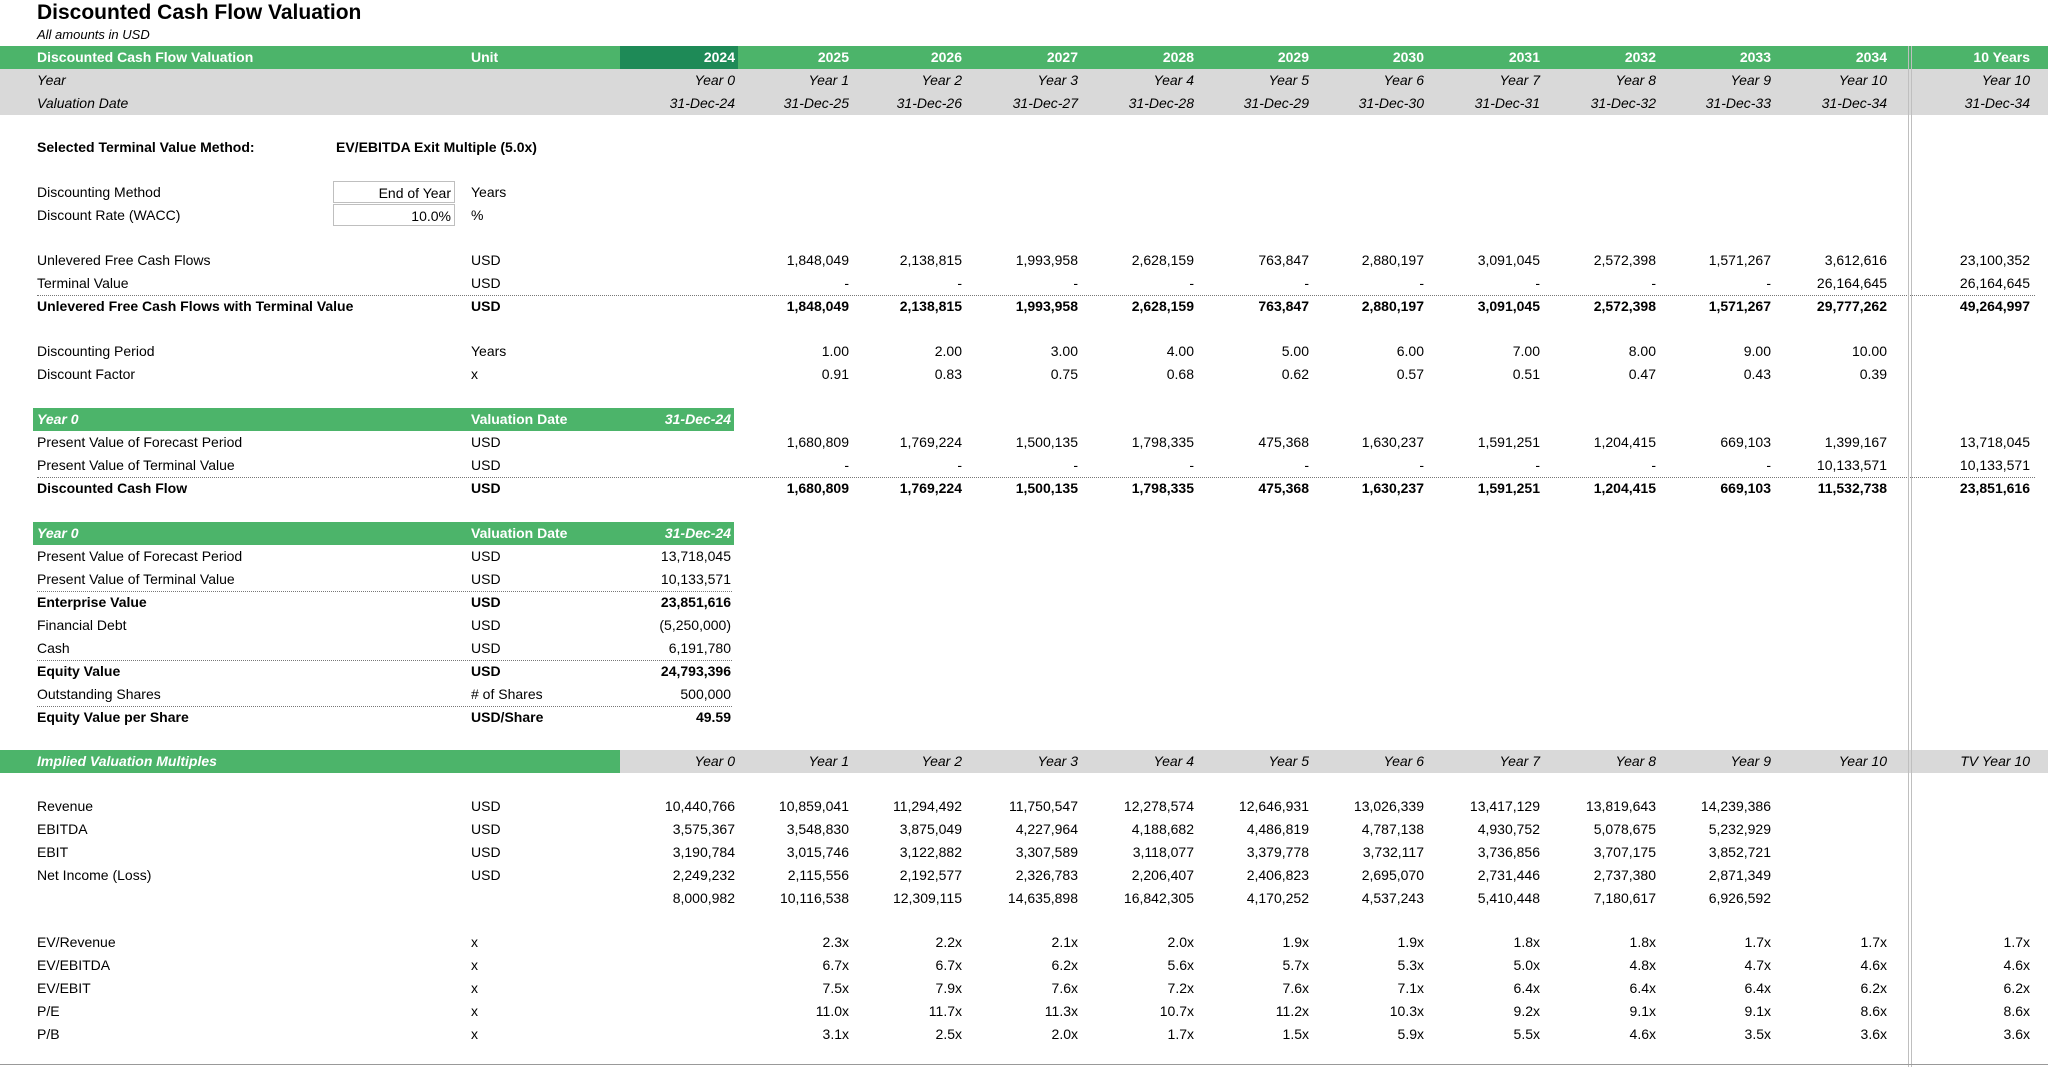 This screenshot has width=2048, height=1067. What do you see at coordinates (1178, 57) in the screenshot?
I see `header-year: 2028` at bounding box center [1178, 57].